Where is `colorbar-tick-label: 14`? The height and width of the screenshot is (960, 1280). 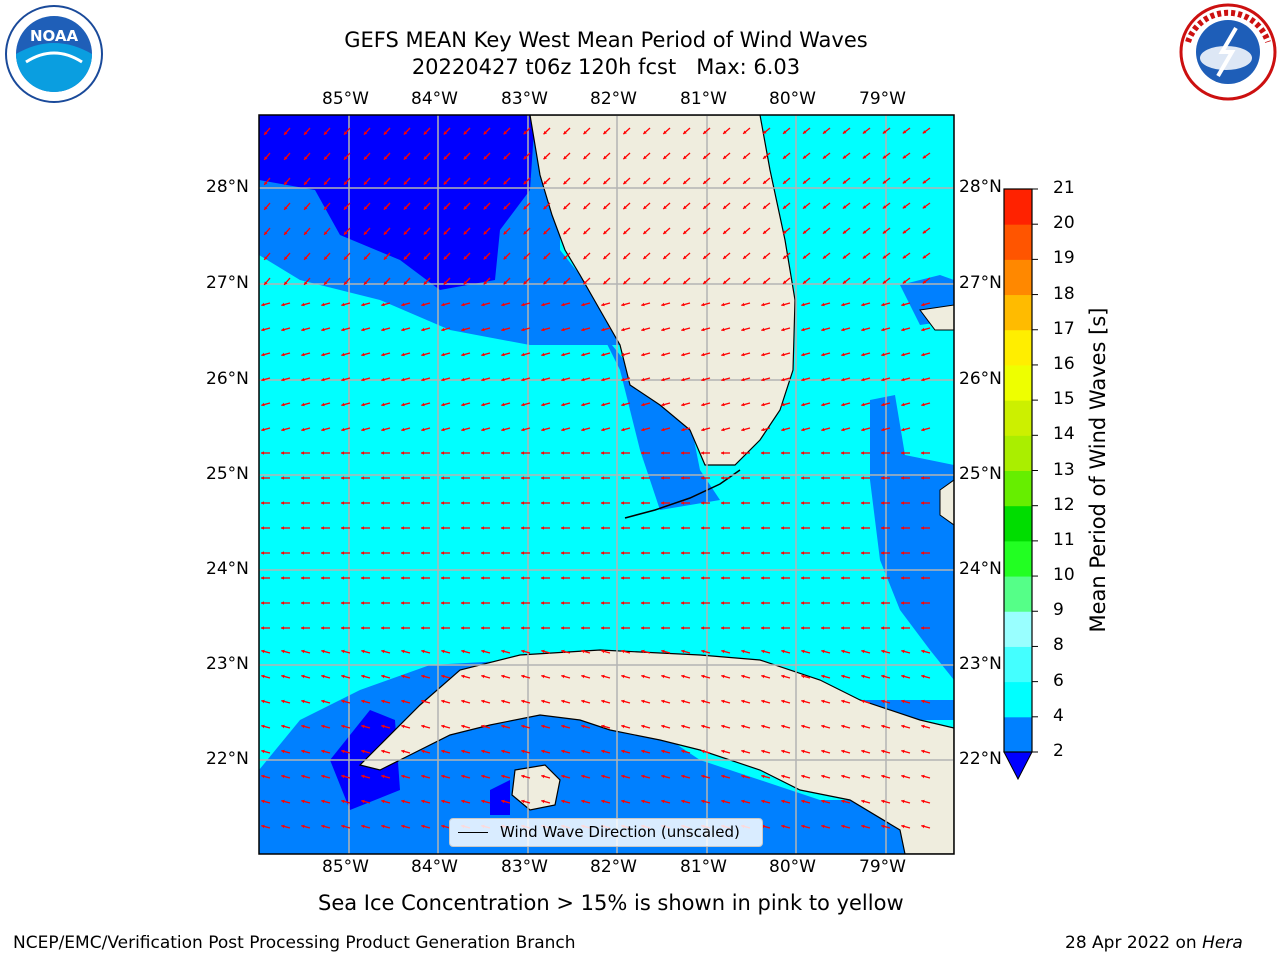
colorbar-tick-label: 14 is located at coordinates (1064, 434).